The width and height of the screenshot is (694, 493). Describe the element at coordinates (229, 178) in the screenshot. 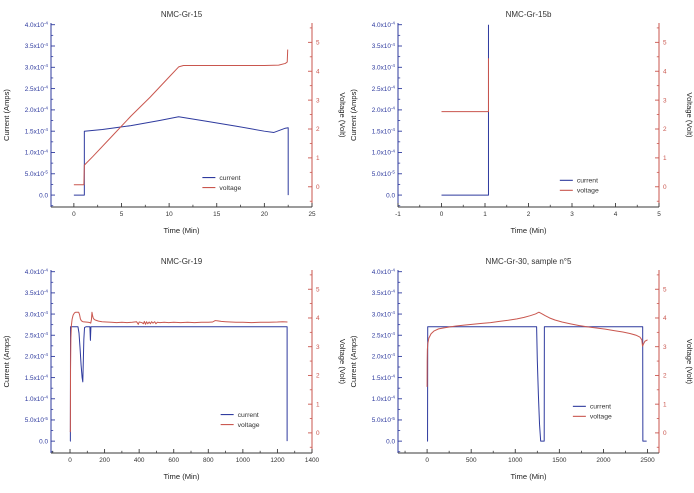

I see `legend-current-label: current` at that location.